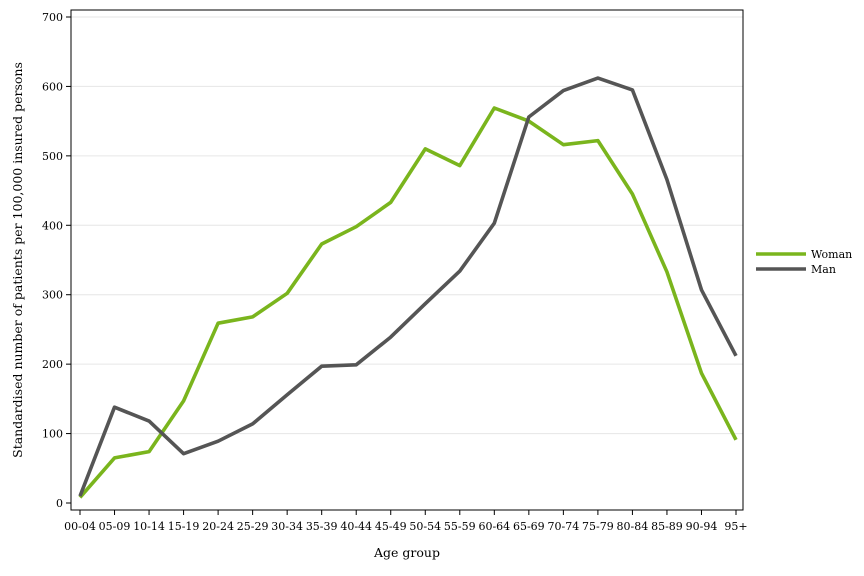 Image resolution: width=864 pixels, height=576 pixels. Describe the element at coordinates (425, 526) in the screenshot. I see `x-tick-label: 50-54` at that location.